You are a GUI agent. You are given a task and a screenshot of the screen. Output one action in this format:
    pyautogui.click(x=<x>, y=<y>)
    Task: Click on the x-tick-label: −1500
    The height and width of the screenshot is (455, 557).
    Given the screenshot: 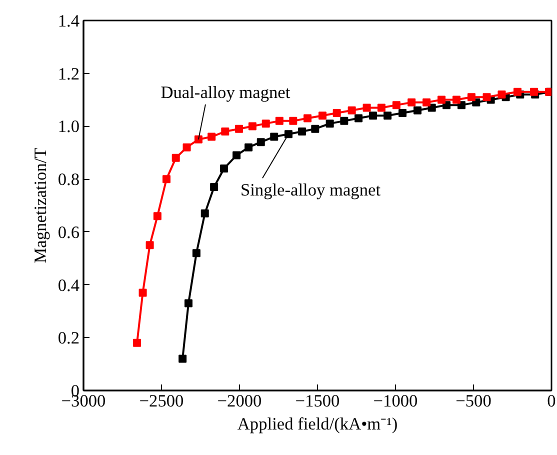 What is the action you would take?
    pyautogui.click(x=317, y=401)
    